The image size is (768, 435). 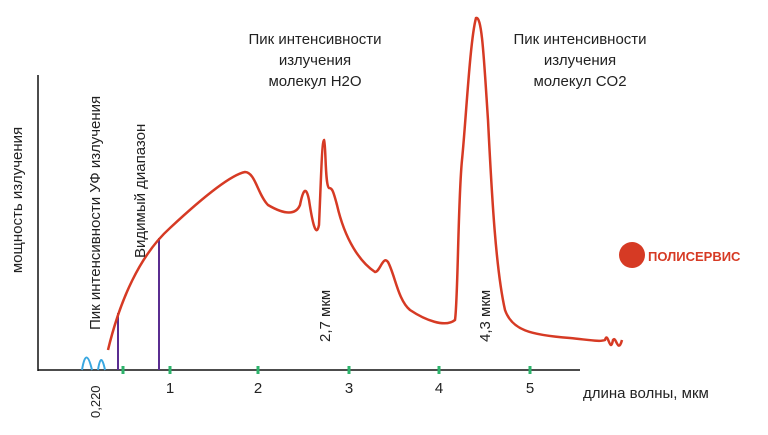 What do you see at coordinates (632, 255) in the screenshot?
I see `logo-icon` at bounding box center [632, 255].